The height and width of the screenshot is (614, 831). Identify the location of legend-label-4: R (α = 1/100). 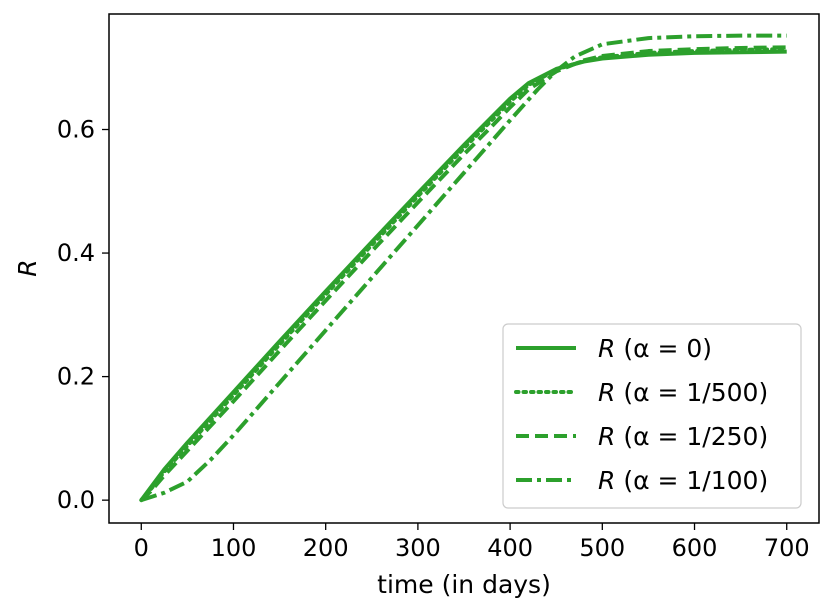
(683, 480).